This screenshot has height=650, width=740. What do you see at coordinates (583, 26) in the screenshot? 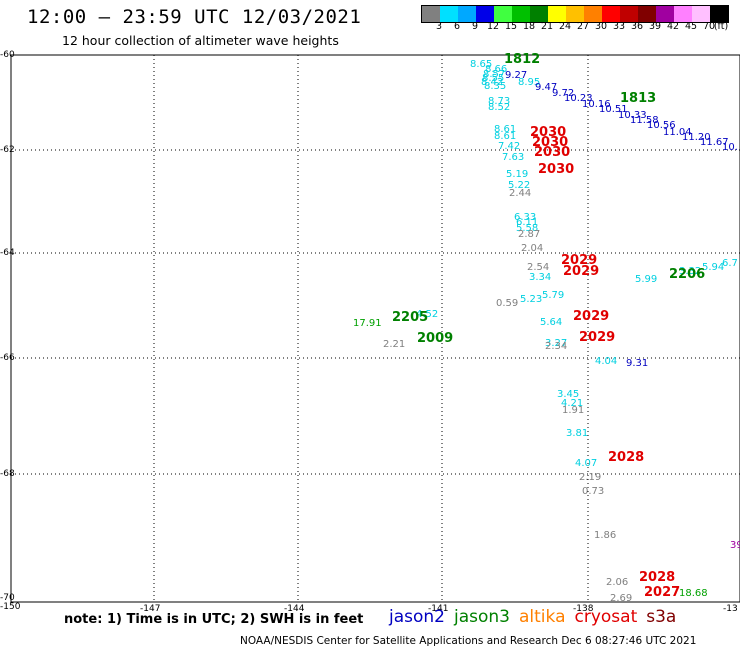
I see `color-scale-tick: 27` at bounding box center [583, 26].